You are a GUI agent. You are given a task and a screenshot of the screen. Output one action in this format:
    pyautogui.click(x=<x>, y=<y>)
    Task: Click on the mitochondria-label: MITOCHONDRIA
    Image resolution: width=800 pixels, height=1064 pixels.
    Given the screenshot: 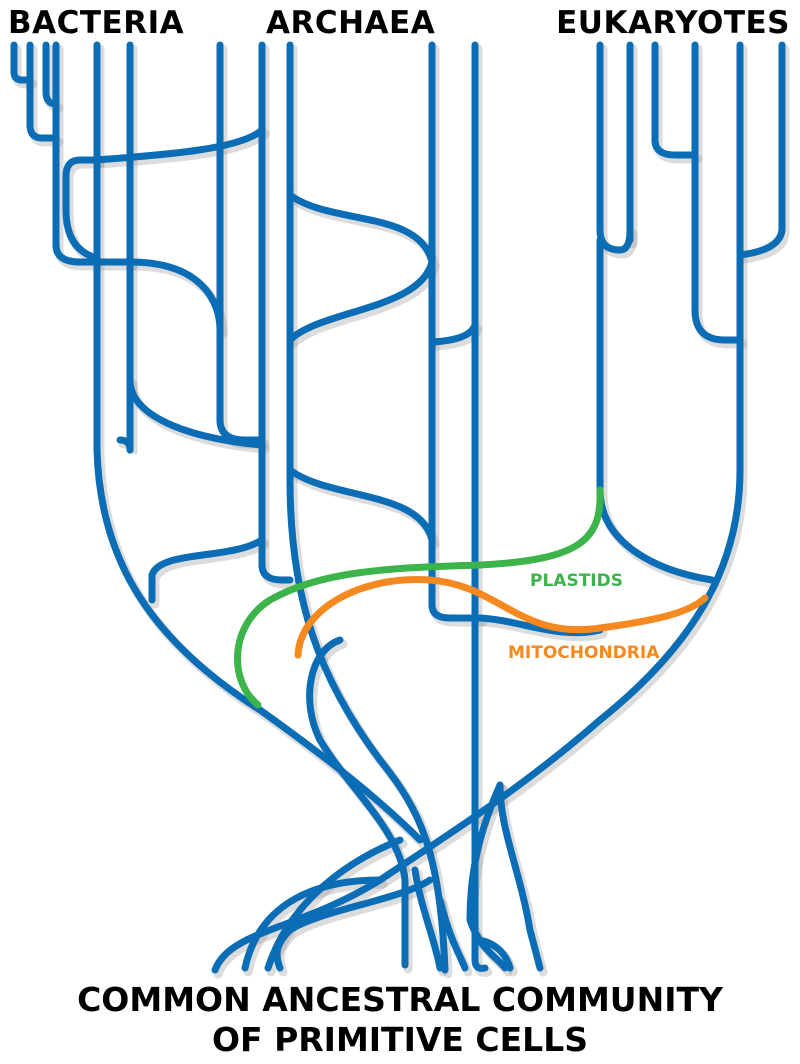 What is the action you would take?
    pyautogui.click(x=584, y=653)
    